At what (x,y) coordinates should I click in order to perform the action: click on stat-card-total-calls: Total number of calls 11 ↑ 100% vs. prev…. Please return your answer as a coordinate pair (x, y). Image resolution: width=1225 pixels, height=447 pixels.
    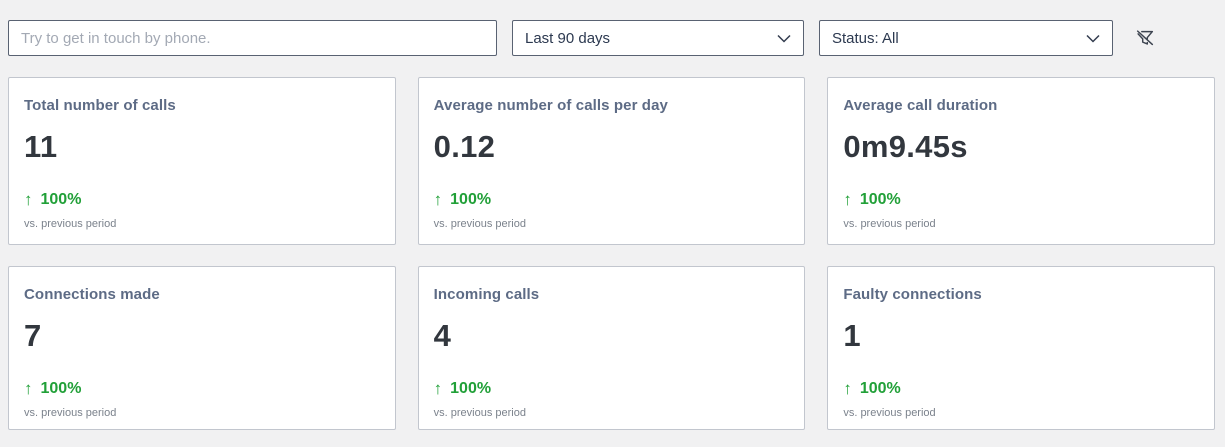
    Looking at the image, I should click on (202, 161).